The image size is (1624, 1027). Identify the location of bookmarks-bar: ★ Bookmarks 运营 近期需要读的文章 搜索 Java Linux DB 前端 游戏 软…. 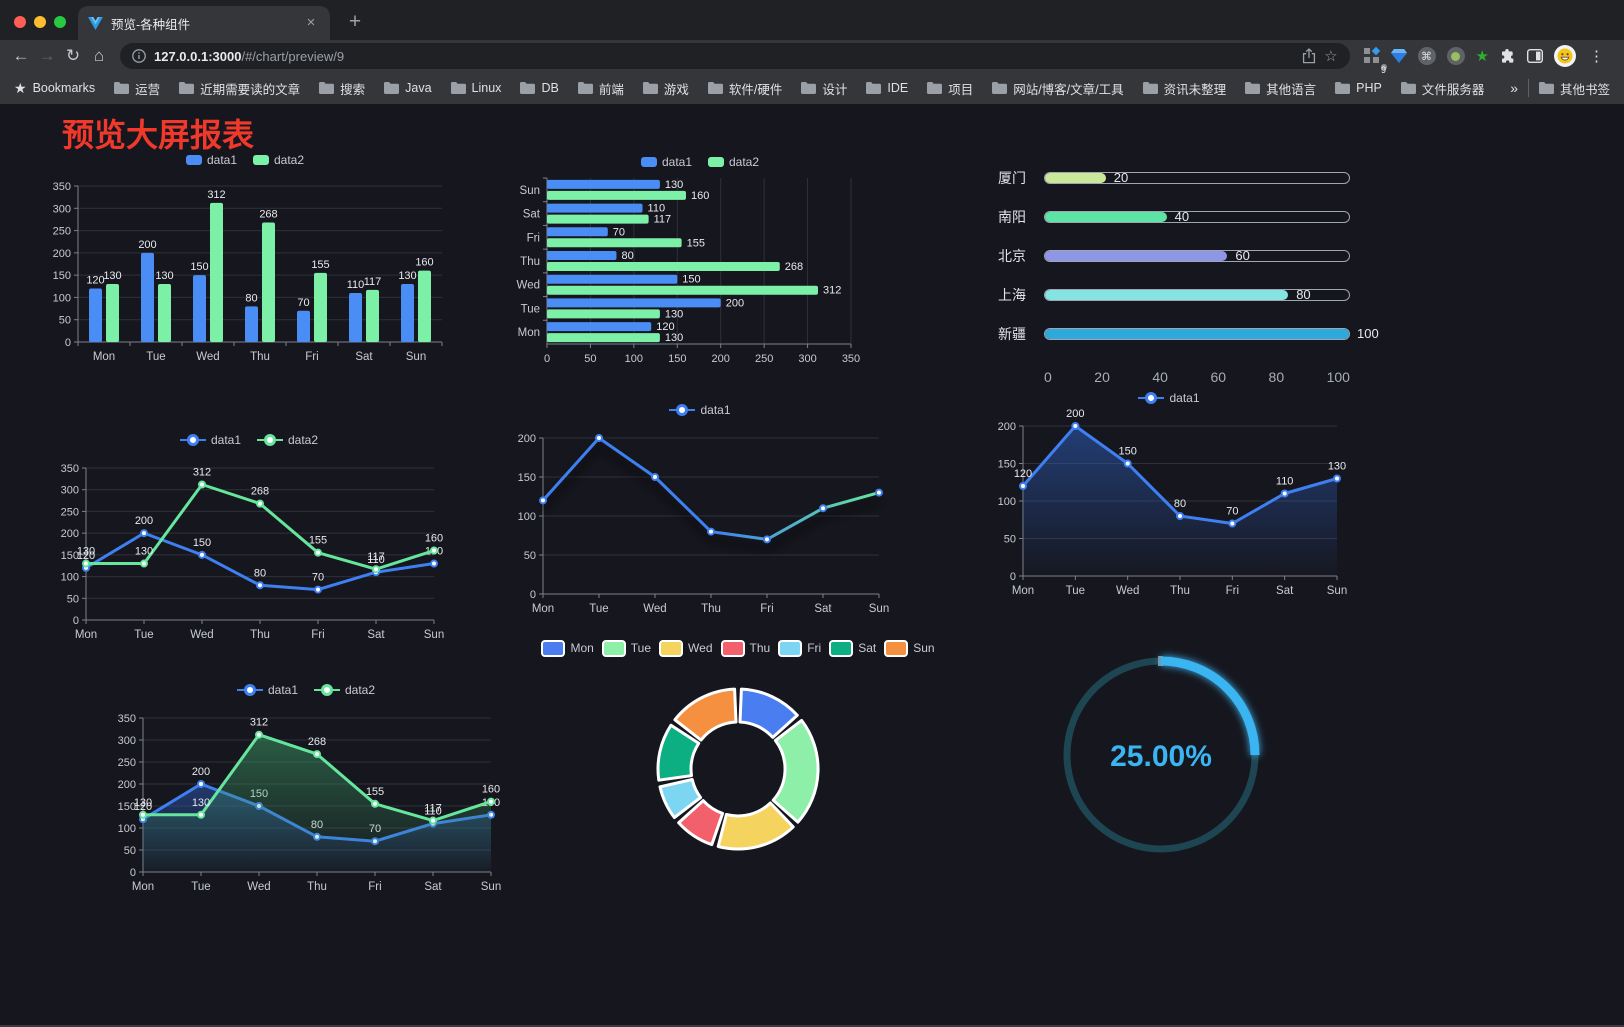
(812, 88).